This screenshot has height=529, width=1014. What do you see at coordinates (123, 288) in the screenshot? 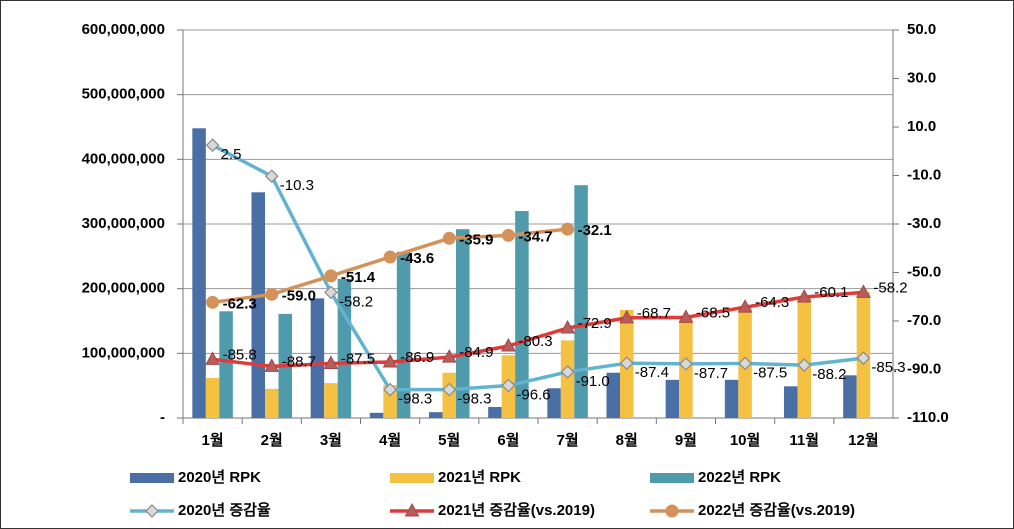
I see `y-tick-label: 200,000,000` at bounding box center [123, 288].